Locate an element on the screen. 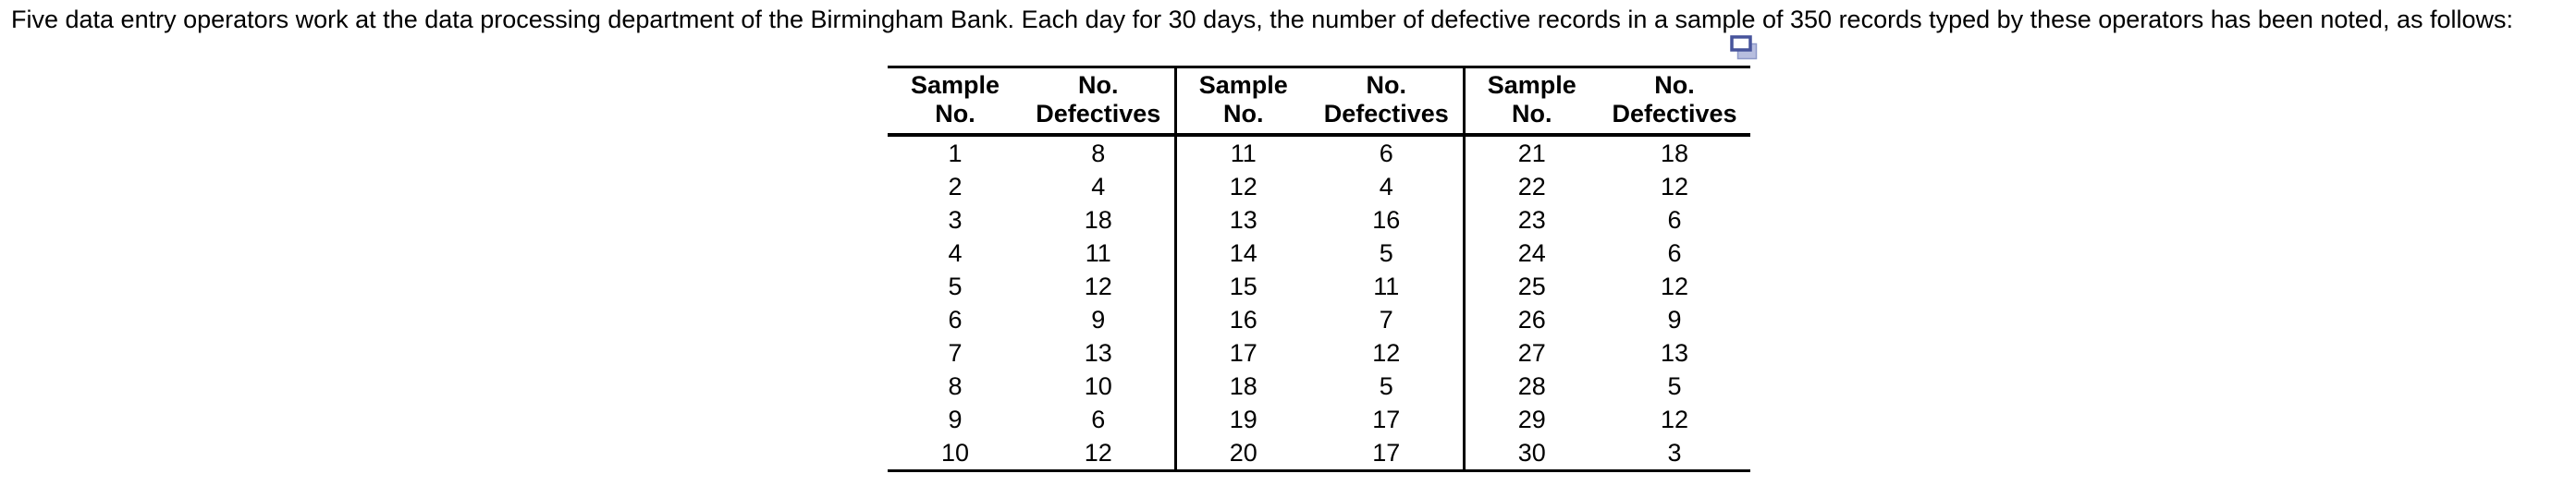 The height and width of the screenshot is (486, 2576). table-row: 2 4 12 4 22 12 is located at coordinates (1319, 186).